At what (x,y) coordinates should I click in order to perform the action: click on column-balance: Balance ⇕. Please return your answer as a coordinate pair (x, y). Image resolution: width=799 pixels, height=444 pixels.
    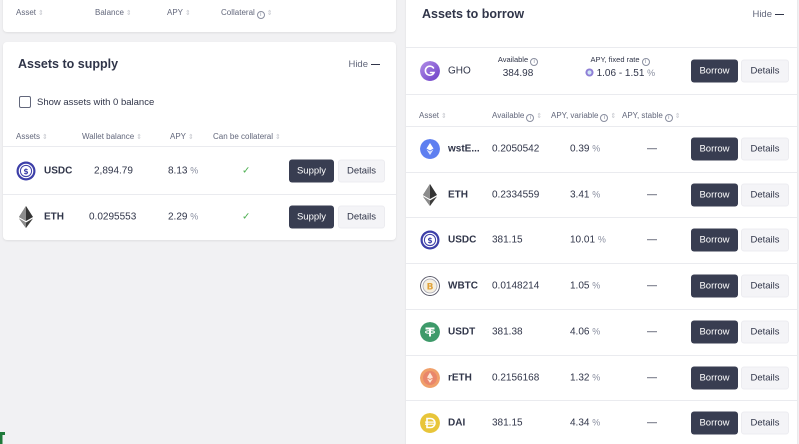
    Looking at the image, I should click on (113, 12).